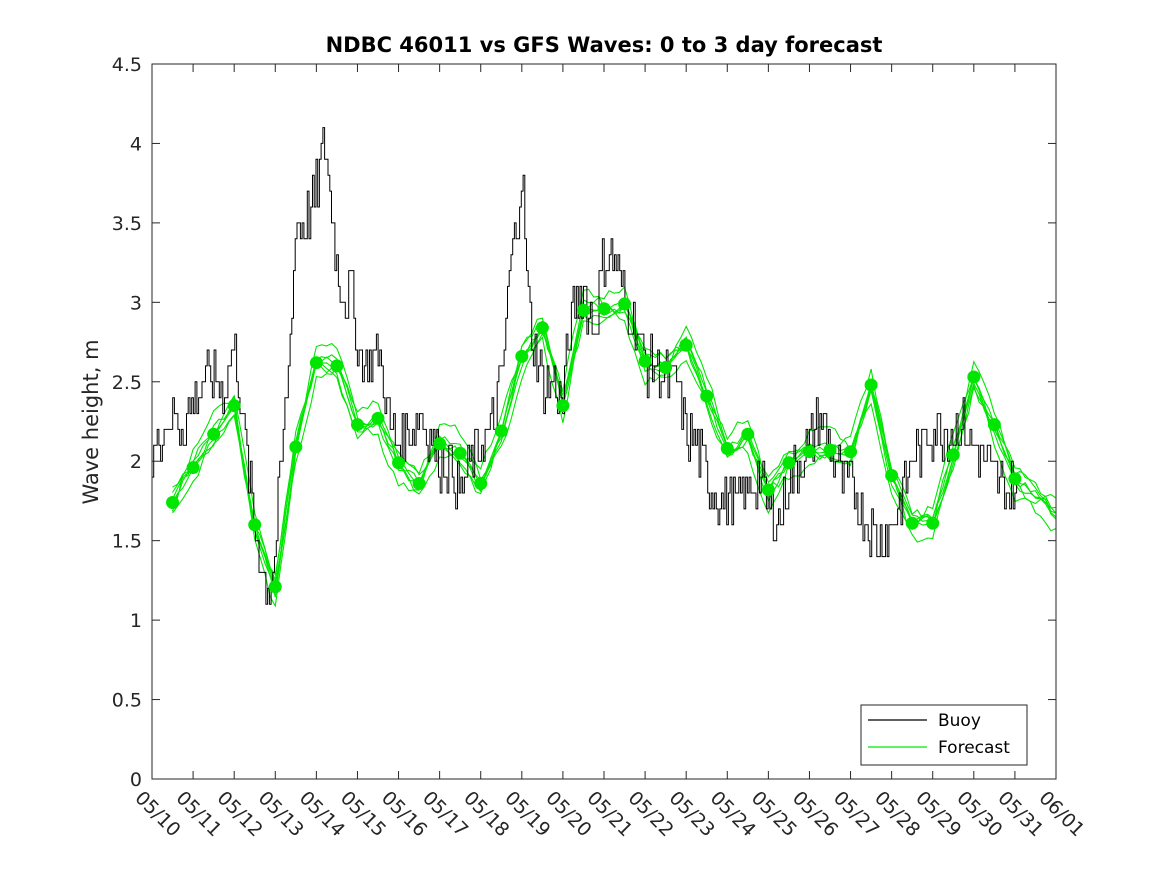 This screenshot has width=1167, height=875. I want to click on legend: Buoy Forecast, so click(944, 735).